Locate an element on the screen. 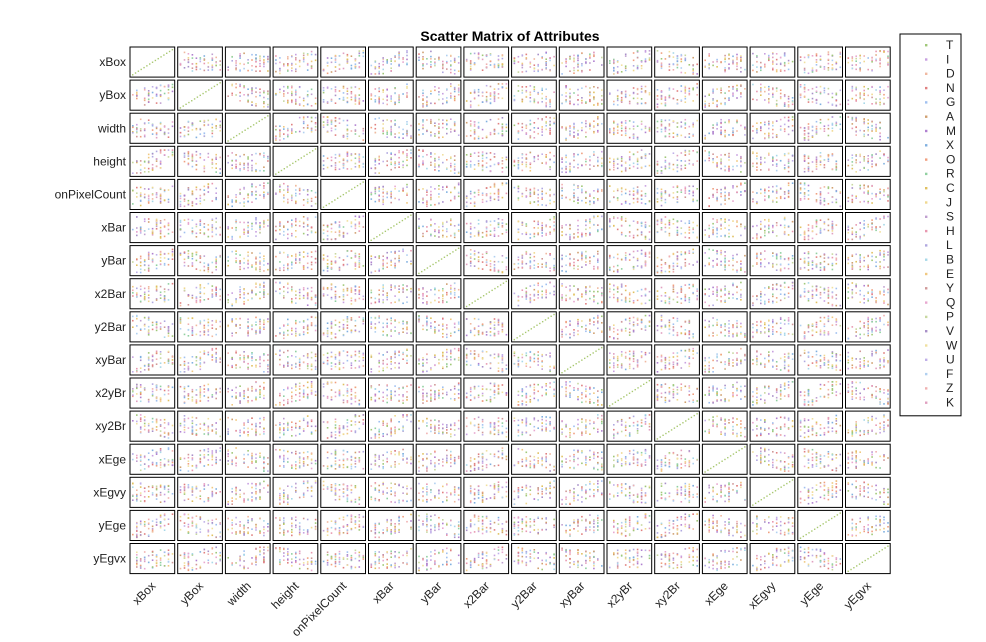  legend-label: L is located at coordinates (949, 245).